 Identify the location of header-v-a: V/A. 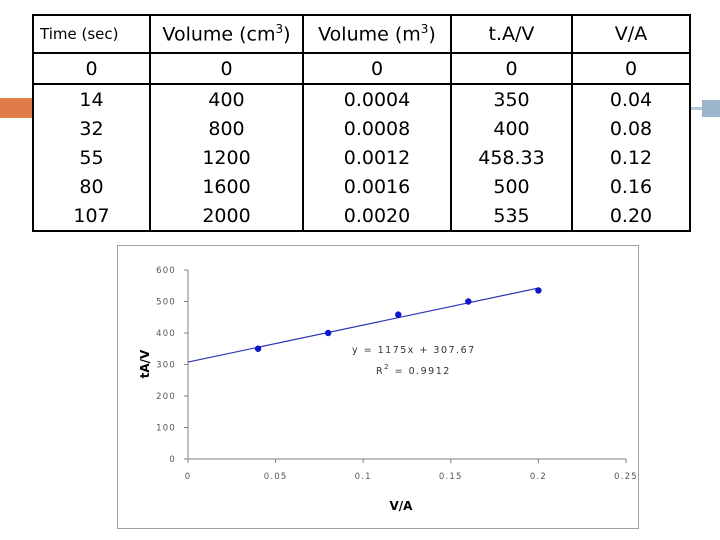
(631, 34).